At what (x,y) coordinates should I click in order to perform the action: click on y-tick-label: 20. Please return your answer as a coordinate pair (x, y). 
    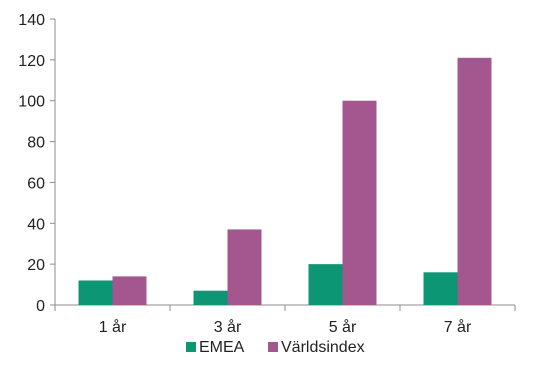
    Looking at the image, I should click on (36, 265).